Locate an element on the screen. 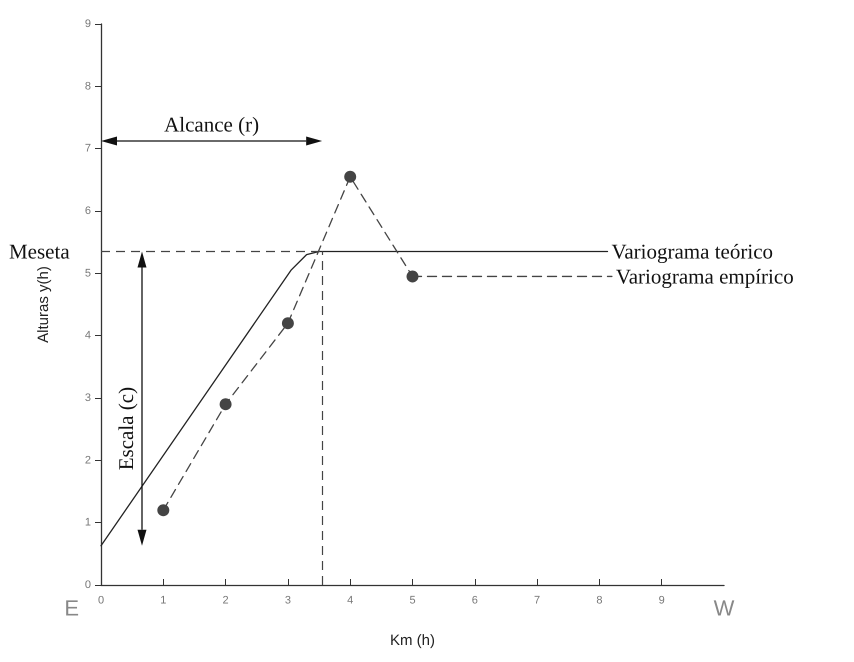  x-tick-label: 9 is located at coordinates (661, 600).